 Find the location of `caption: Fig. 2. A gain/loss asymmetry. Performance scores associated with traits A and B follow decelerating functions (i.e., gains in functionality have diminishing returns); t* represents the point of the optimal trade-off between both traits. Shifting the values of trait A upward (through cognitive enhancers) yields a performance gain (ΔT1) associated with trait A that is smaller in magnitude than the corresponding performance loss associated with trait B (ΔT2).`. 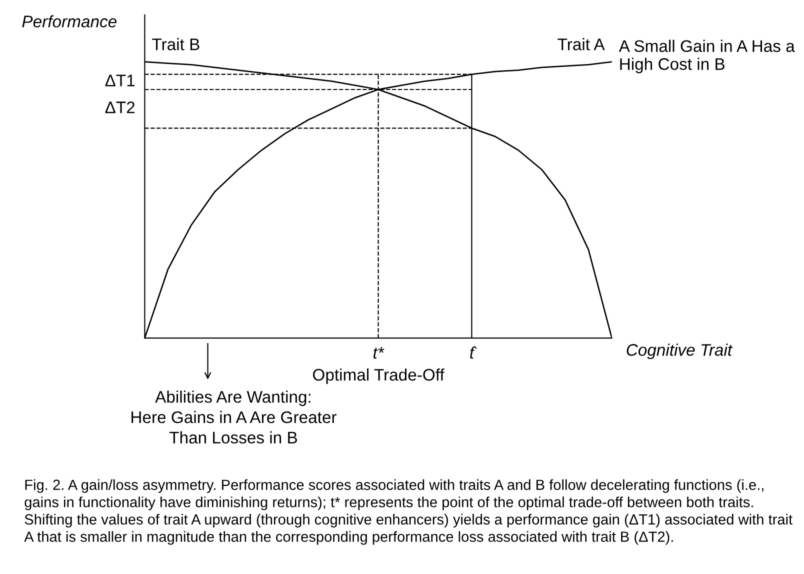

caption: Fig. 2. A gain/loss asymmetry. Performance scores associated with traits A and B follow decelerating functions (i.e., gains in functionality have diminishing returns); t* represents the point of the optimal trade-off between both traits. Shifting the values of trait A upward (through cognitive enhancers) yields a performance gain (ΔT1) associated with trait A that is smaller in magnitude than the corresponding performance loss associated with trait B (ΔT2). is located at coordinates (408, 512).